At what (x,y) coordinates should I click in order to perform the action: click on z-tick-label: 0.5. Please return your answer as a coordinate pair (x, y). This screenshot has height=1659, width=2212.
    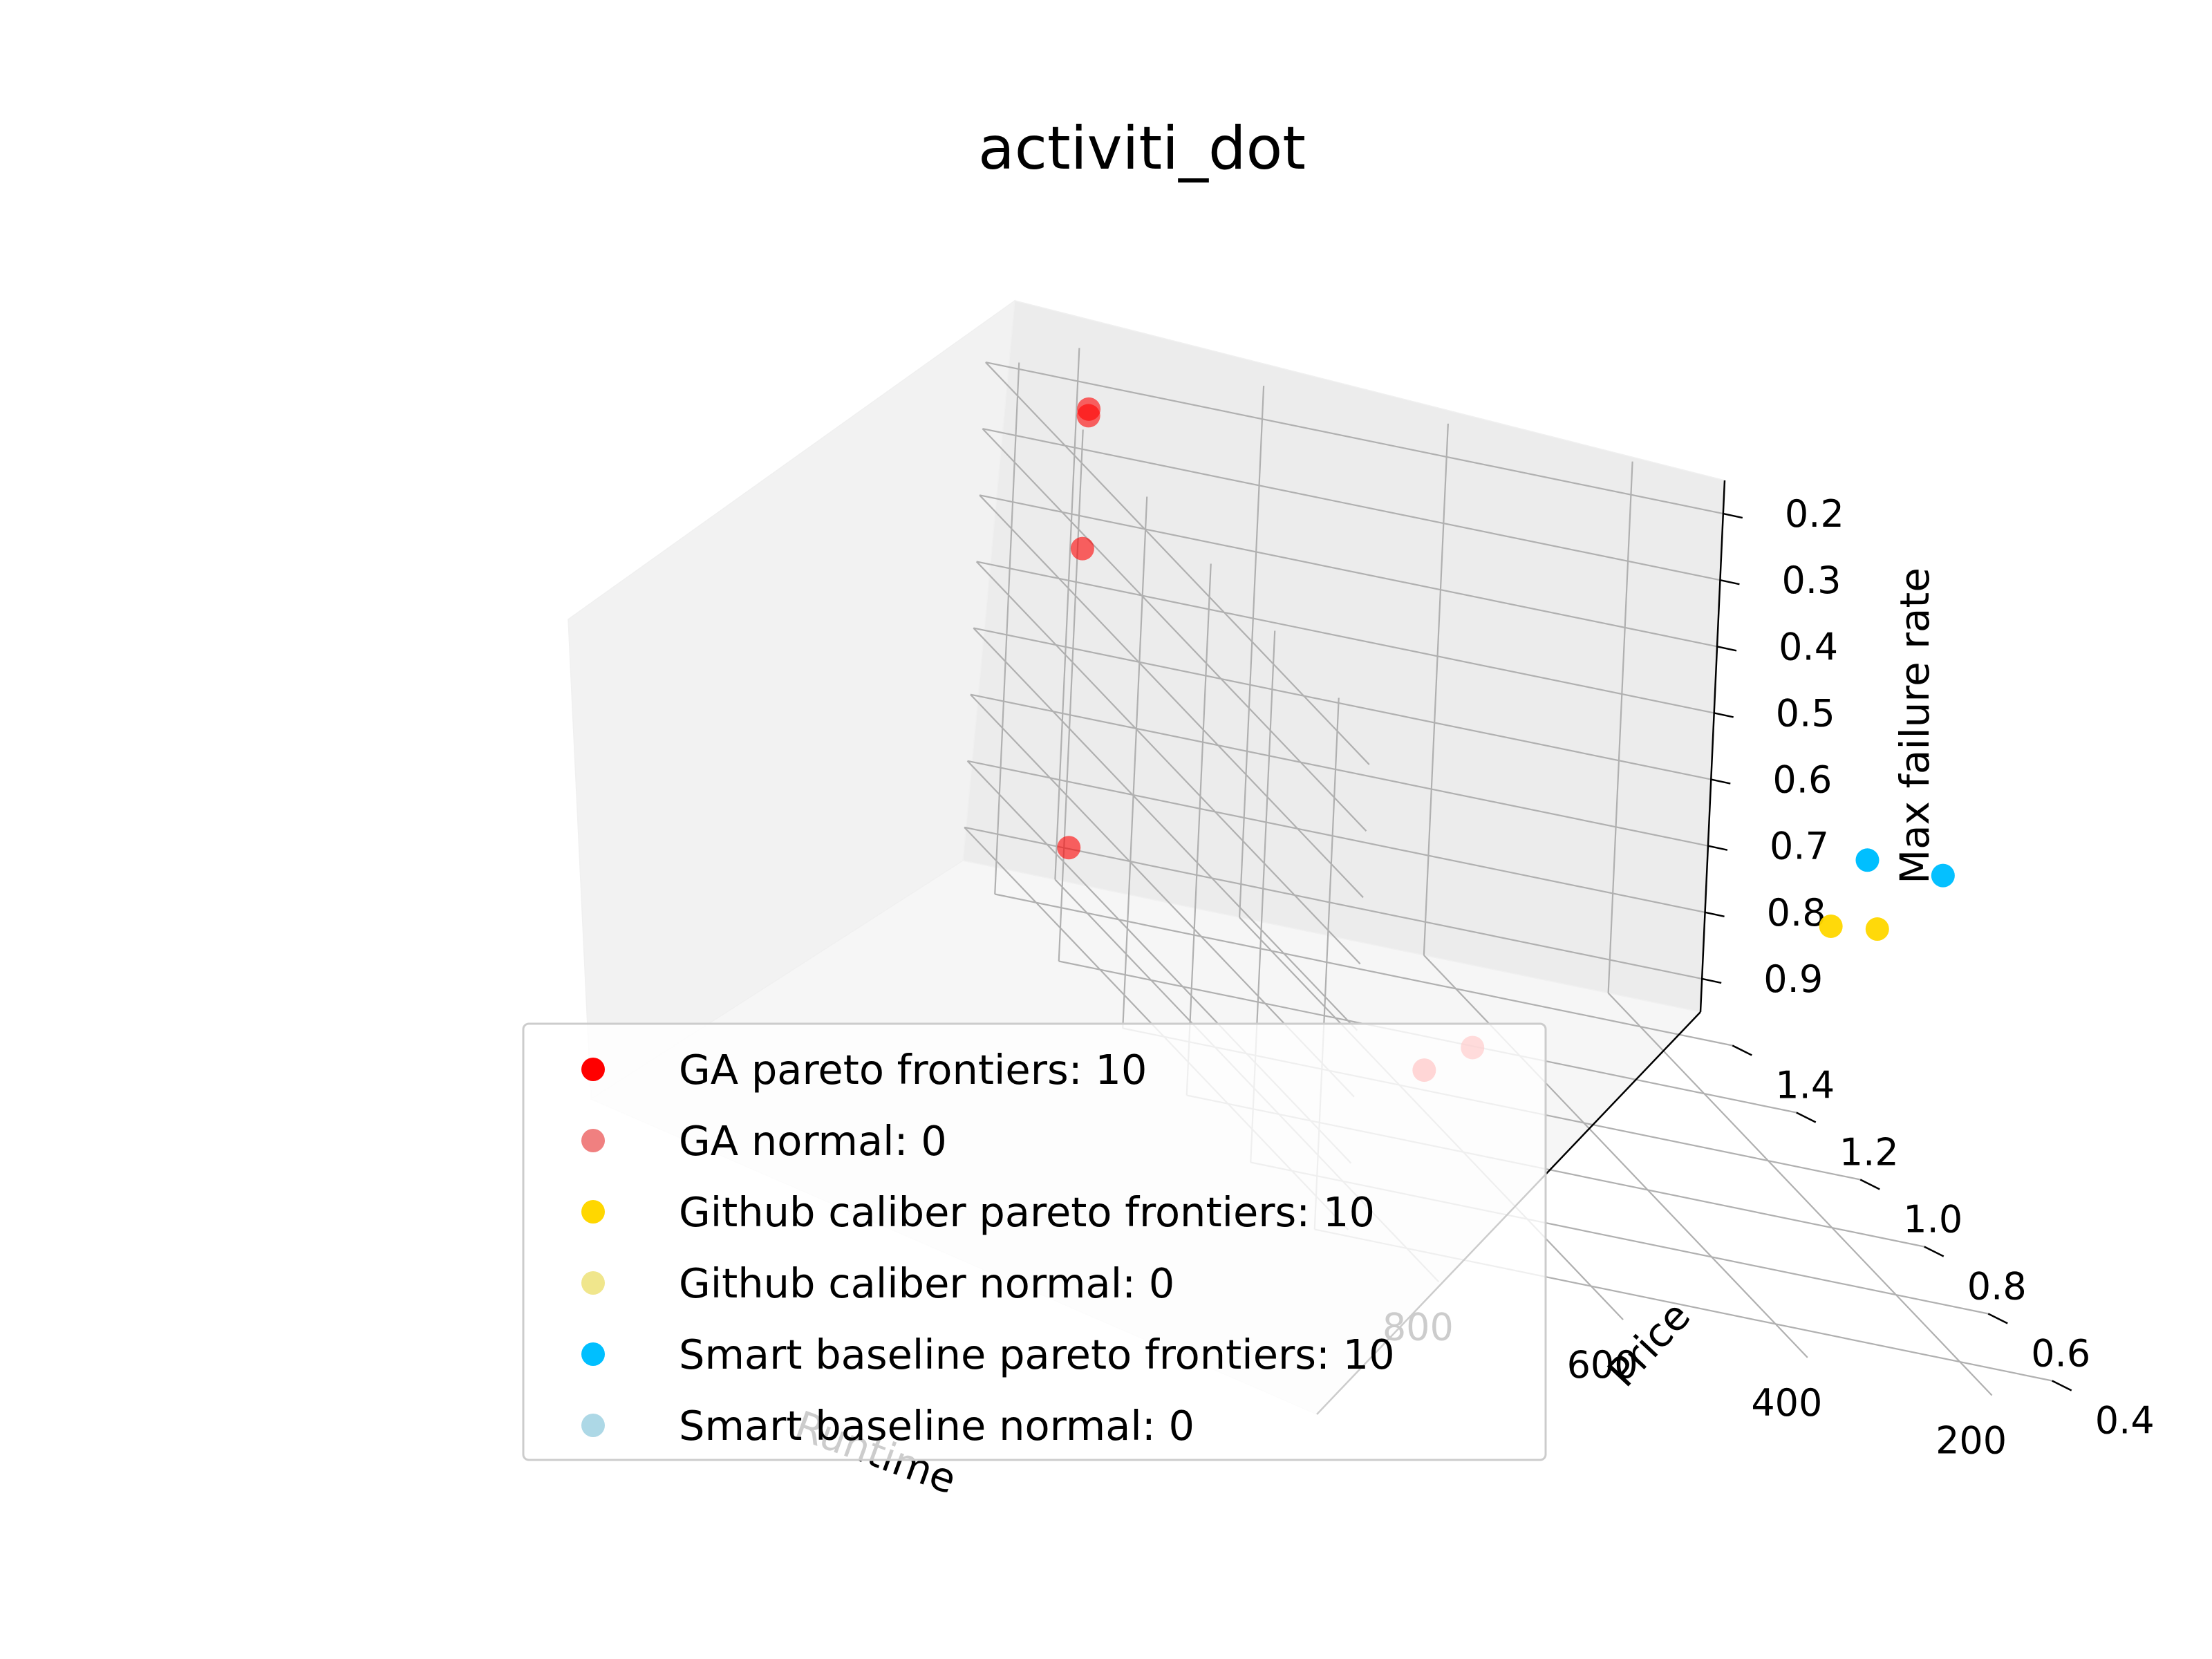
    Looking at the image, I should click on (1806, 713).